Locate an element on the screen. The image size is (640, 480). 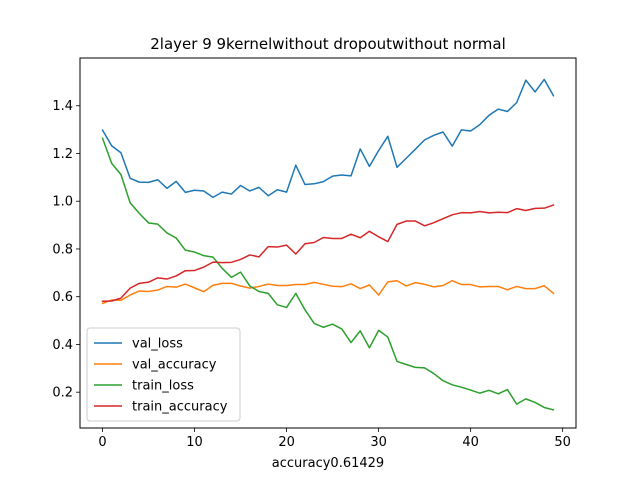
legend-frame is located at coordinates (163, 374).